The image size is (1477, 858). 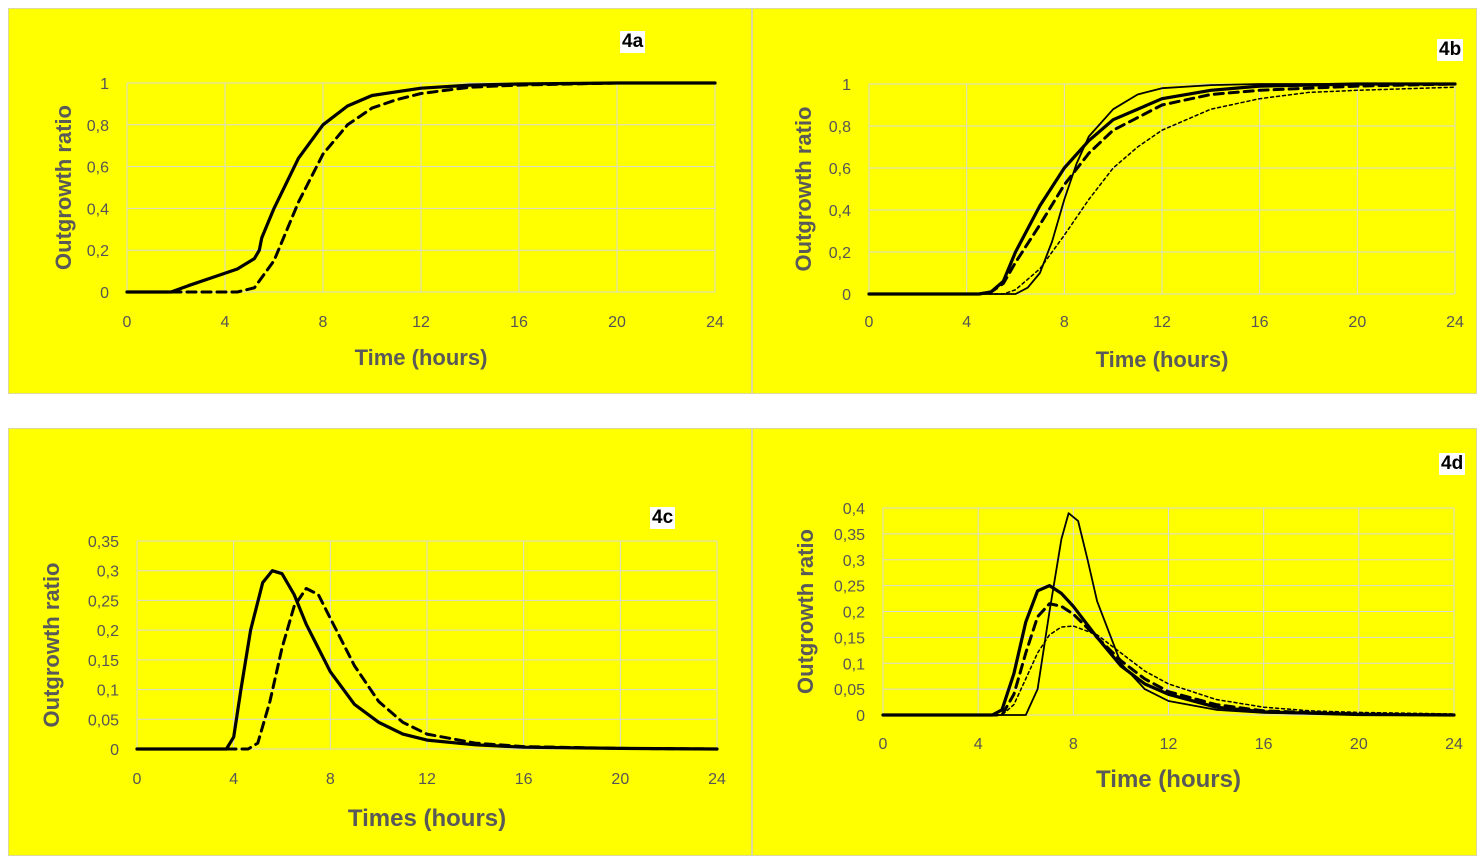 I want to click on panel-label-4a: 4a, so click(x=633, y=42).